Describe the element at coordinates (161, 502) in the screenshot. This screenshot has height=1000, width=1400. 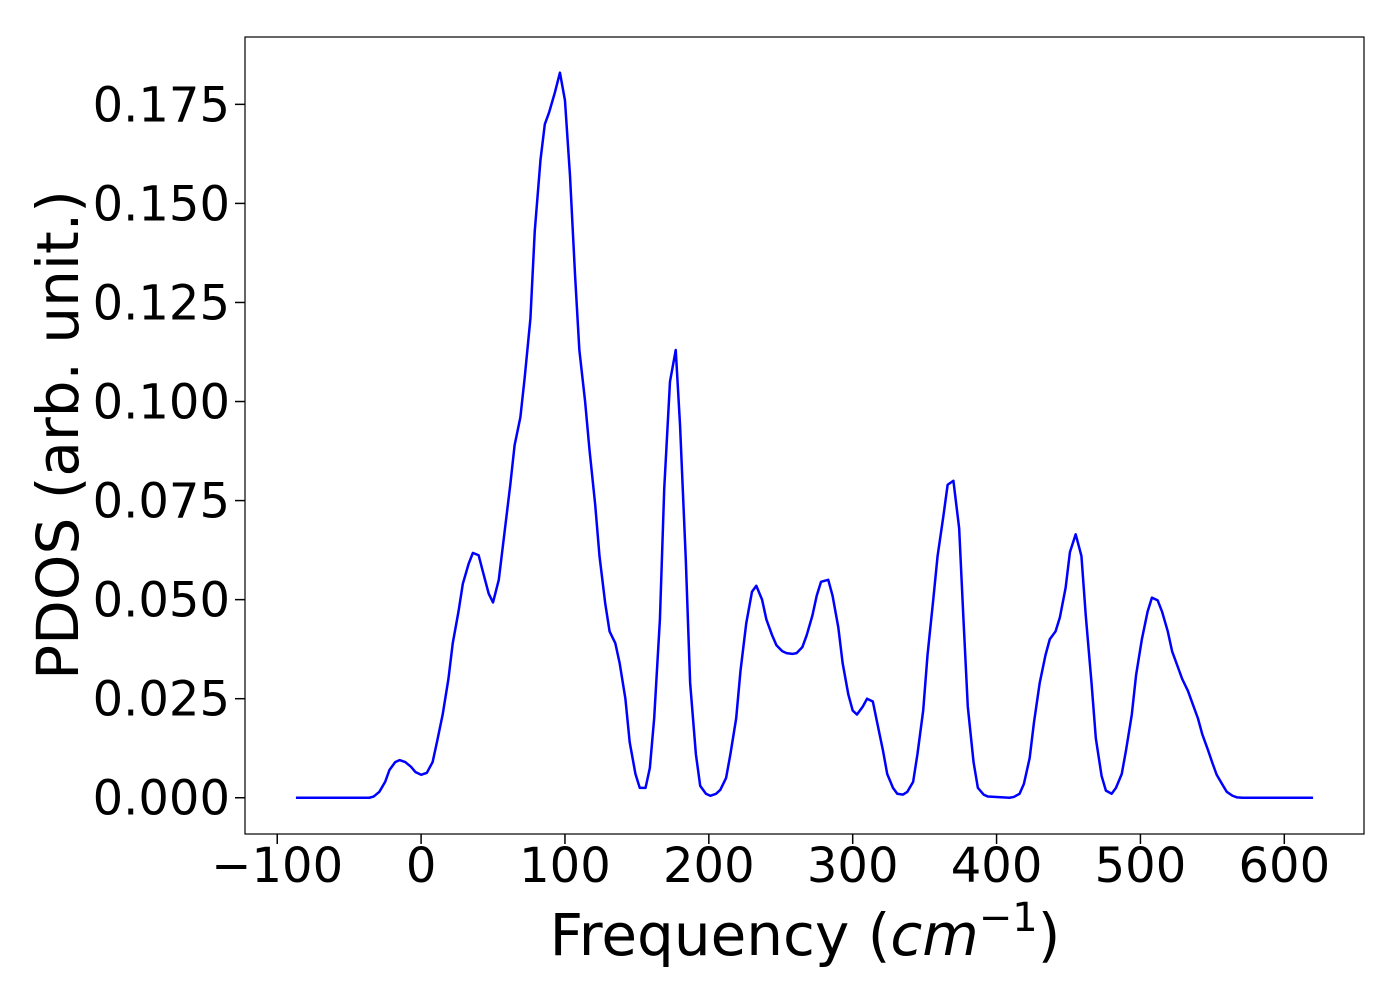
I see `y-tick-label: 0.075` at that location.